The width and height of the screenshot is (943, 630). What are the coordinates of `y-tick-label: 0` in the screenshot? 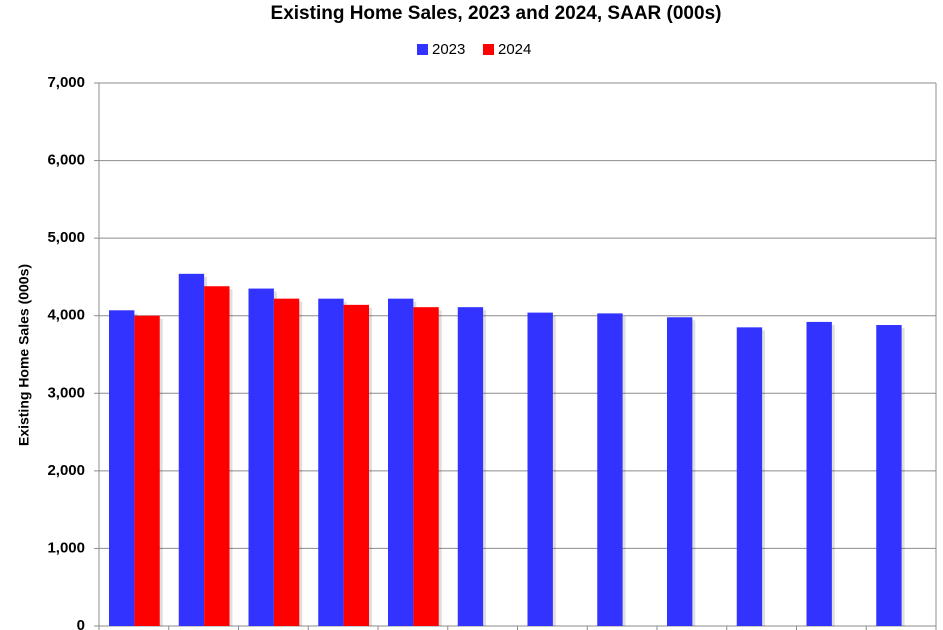 It's located at (81, 623).